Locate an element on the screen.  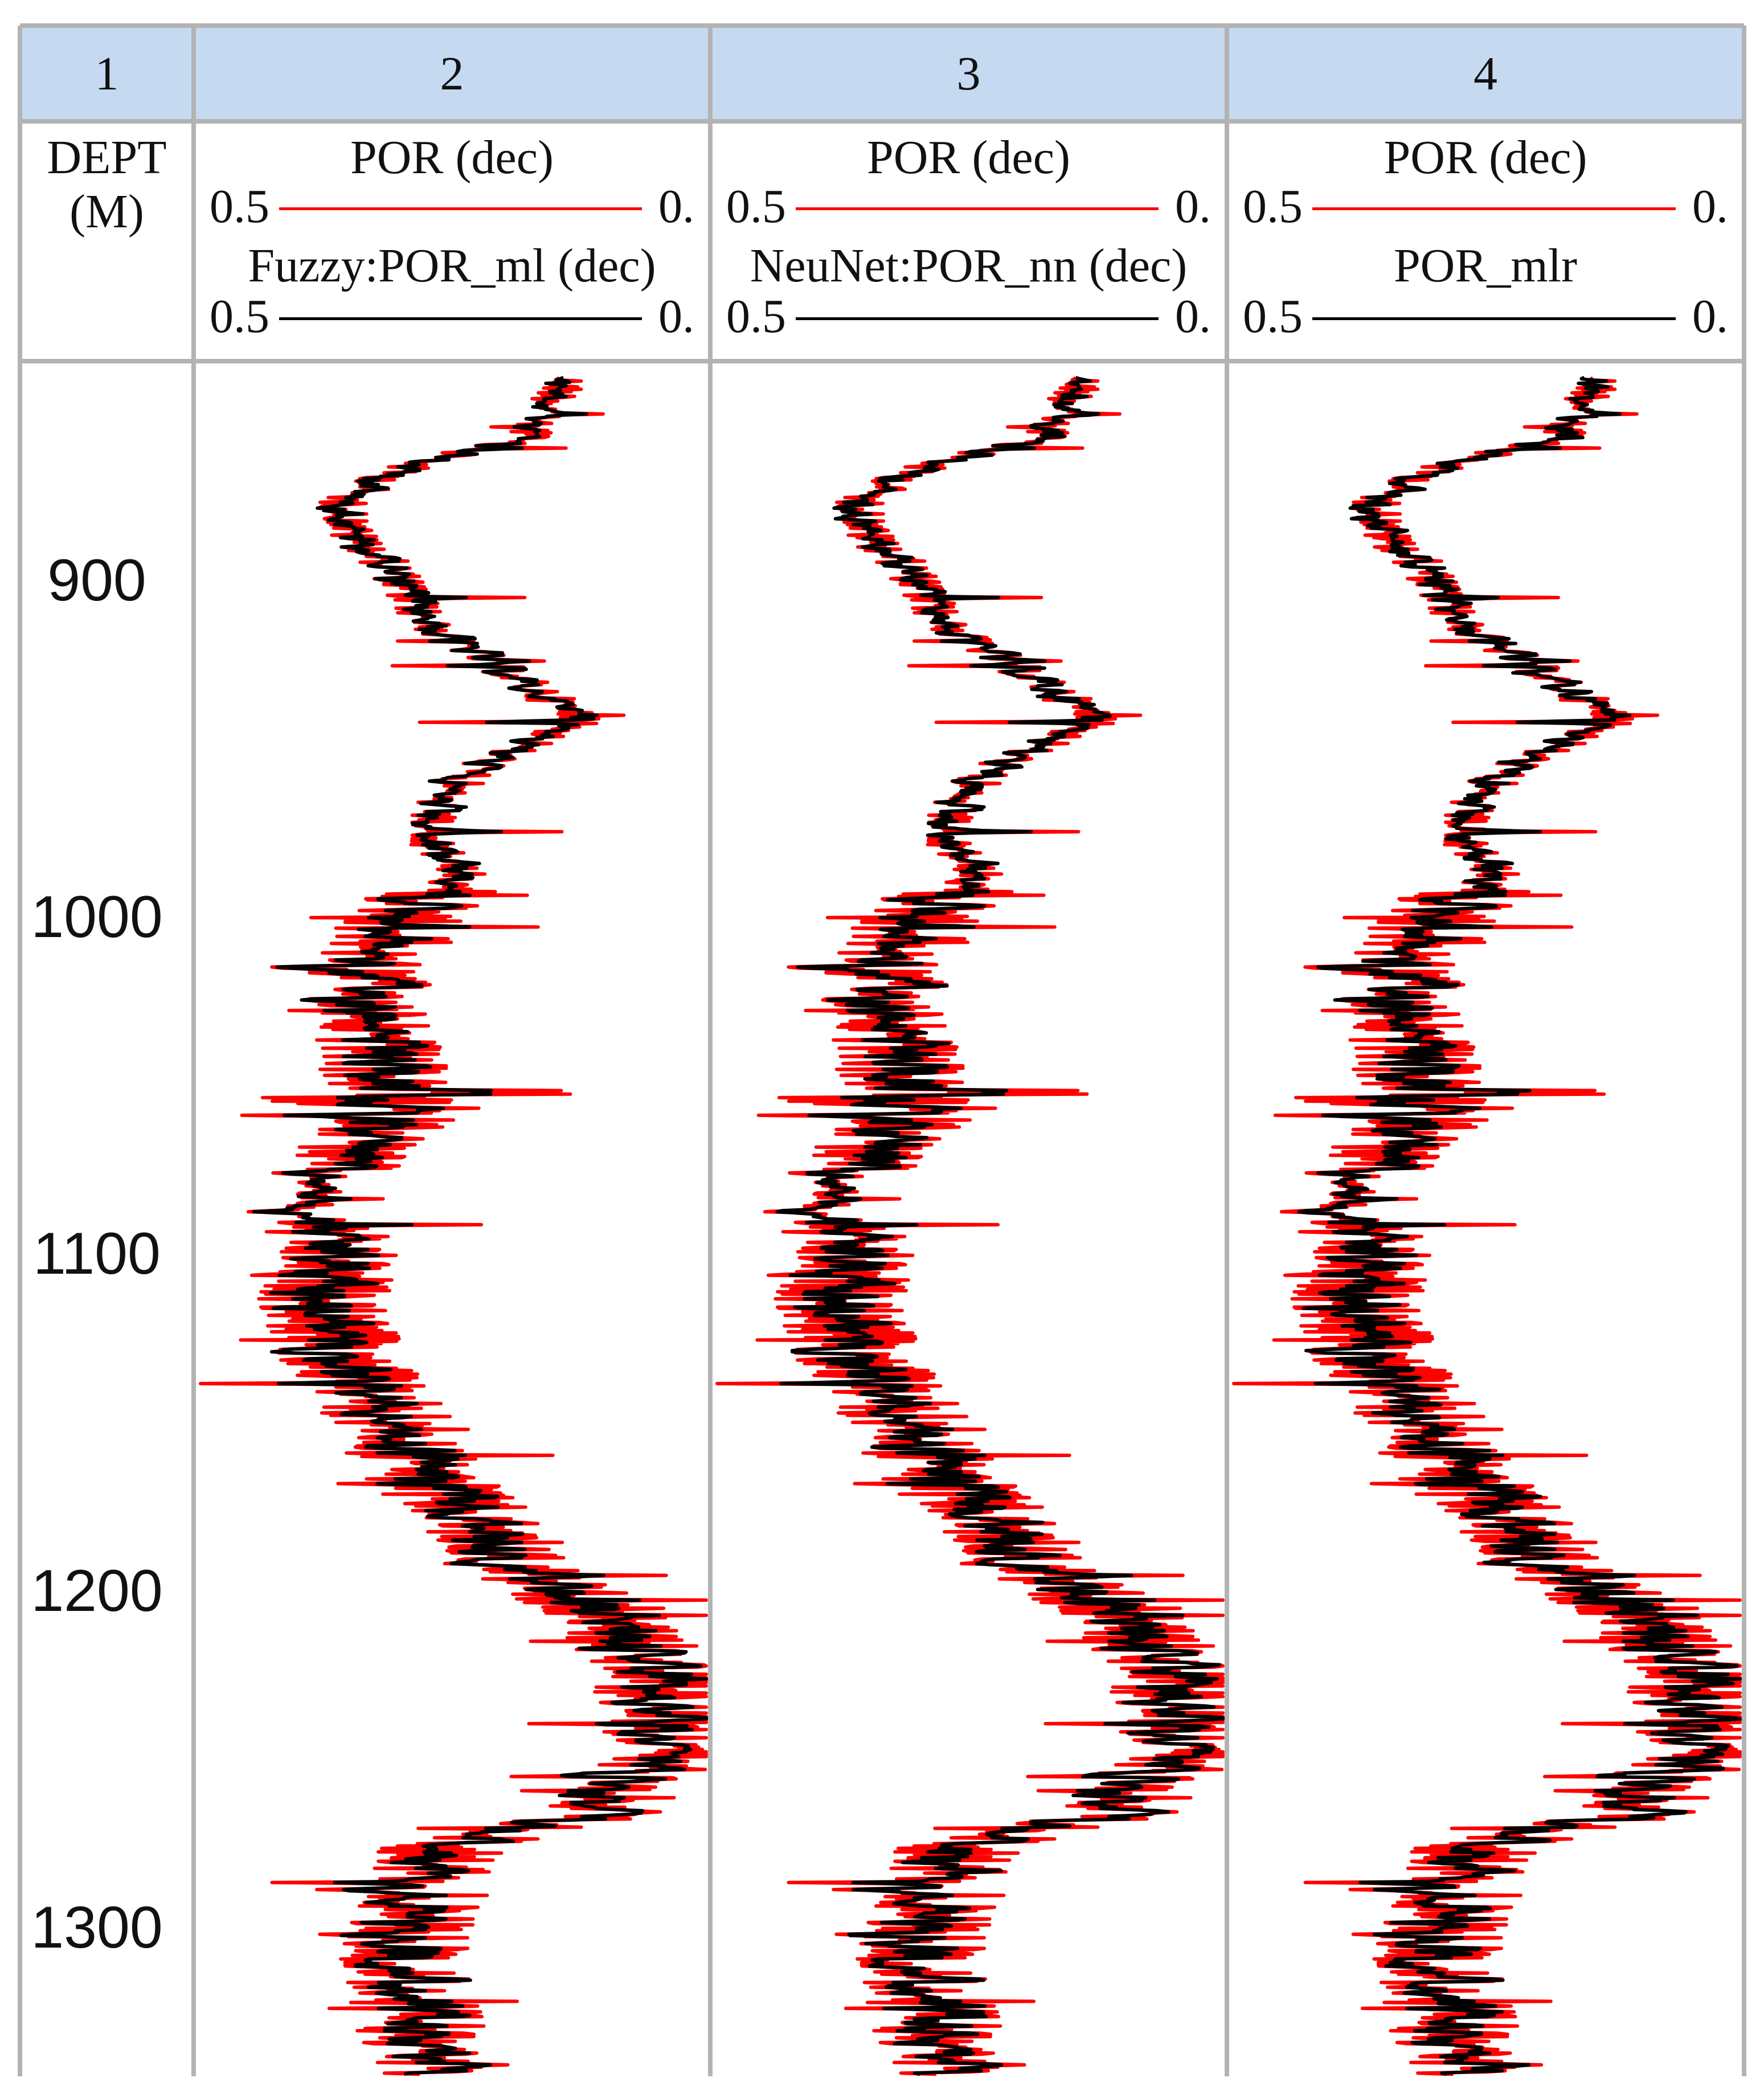
track-4-curve2-scale: 0.5 0. is located at coordinates (1485, 316).